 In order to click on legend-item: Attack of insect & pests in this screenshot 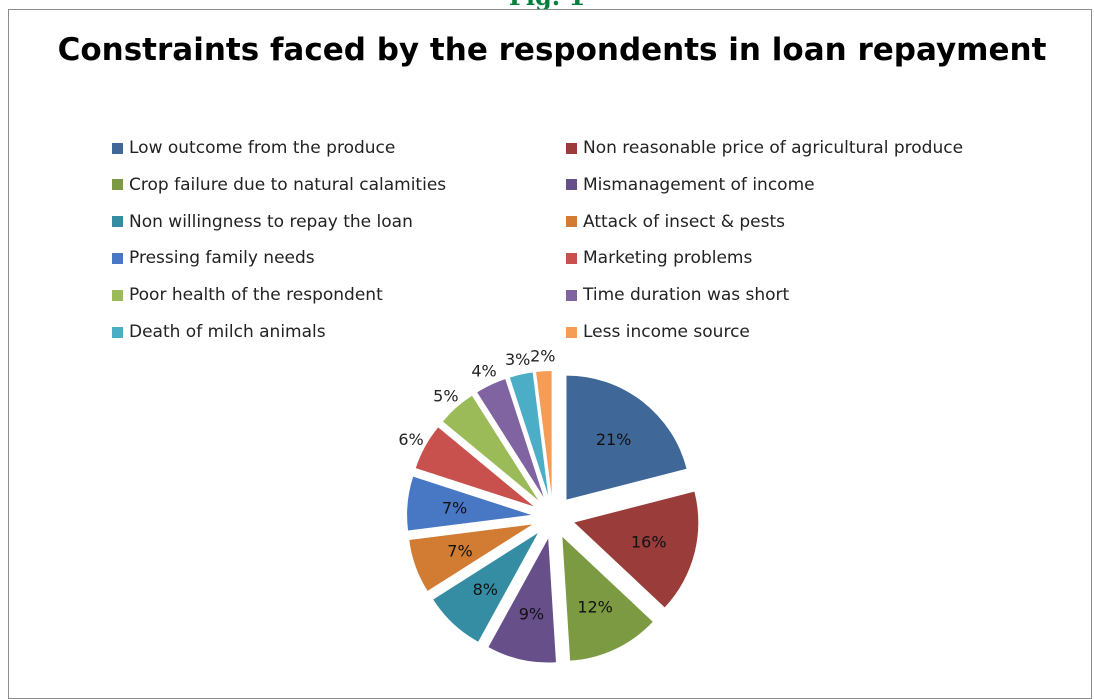, I will do `click(675, 222)`.